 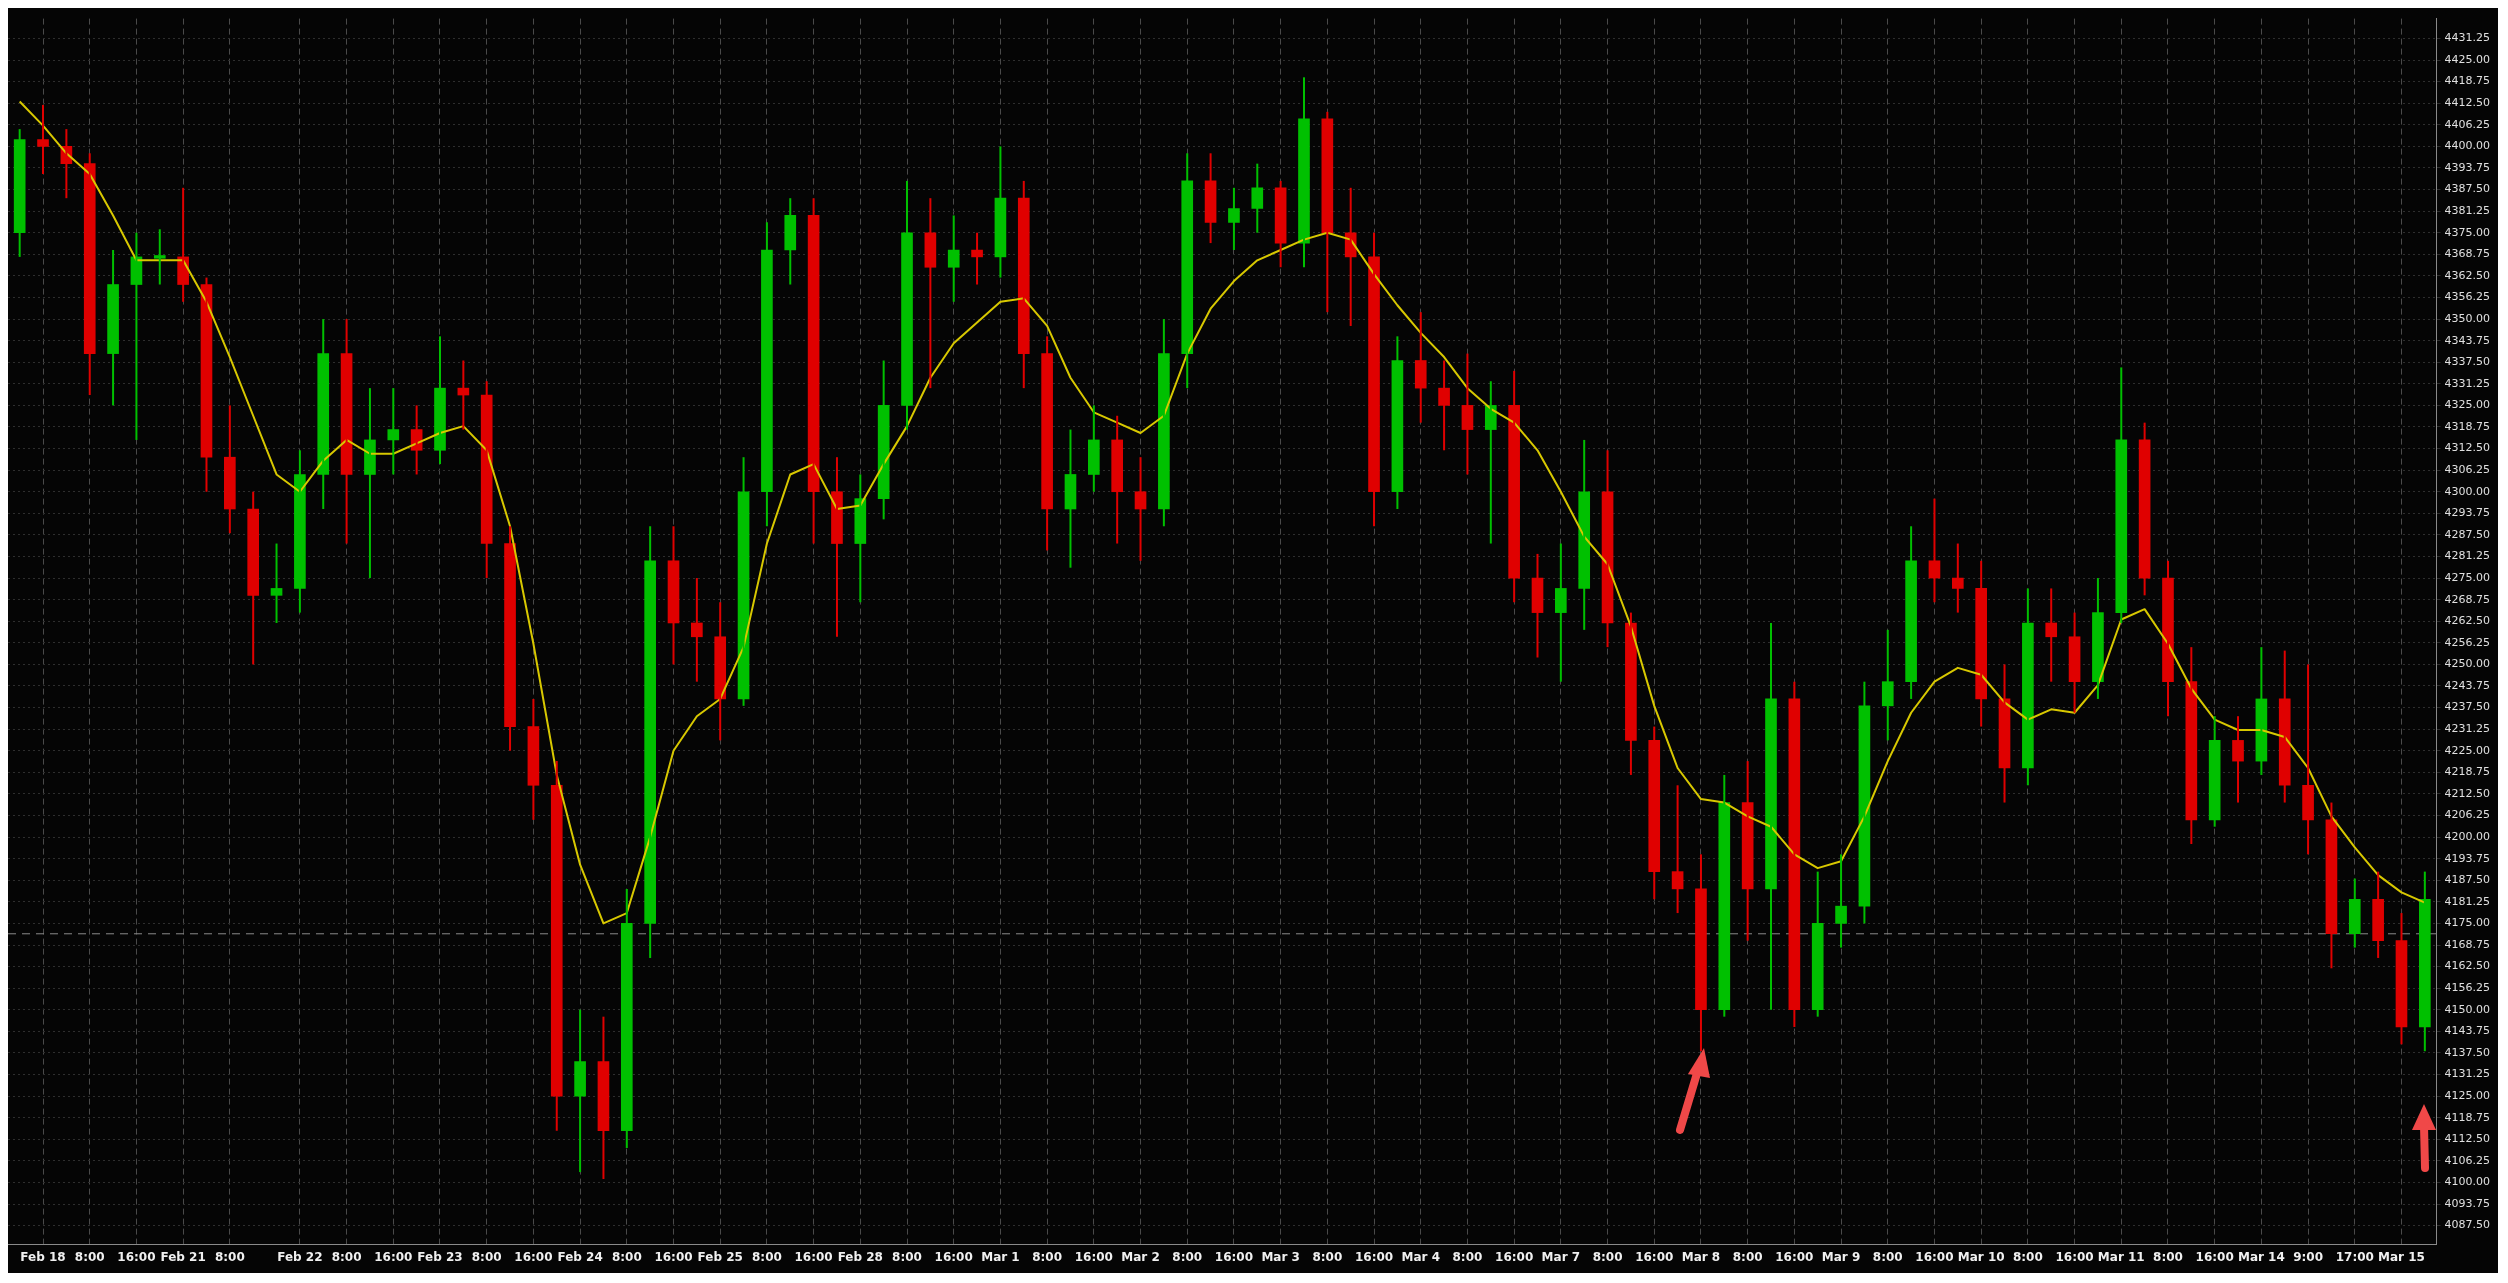 I want to click on y-tick-label: 4412.50, so click(x=2467, y=103).